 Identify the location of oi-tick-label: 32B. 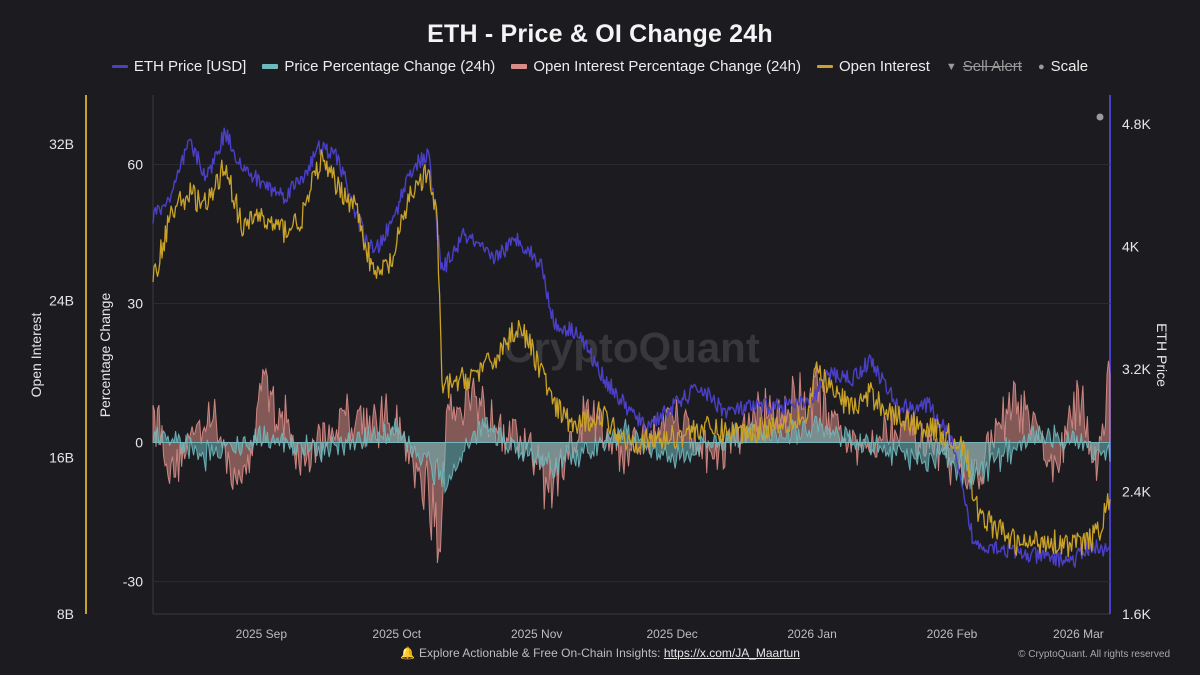
(61, 144).